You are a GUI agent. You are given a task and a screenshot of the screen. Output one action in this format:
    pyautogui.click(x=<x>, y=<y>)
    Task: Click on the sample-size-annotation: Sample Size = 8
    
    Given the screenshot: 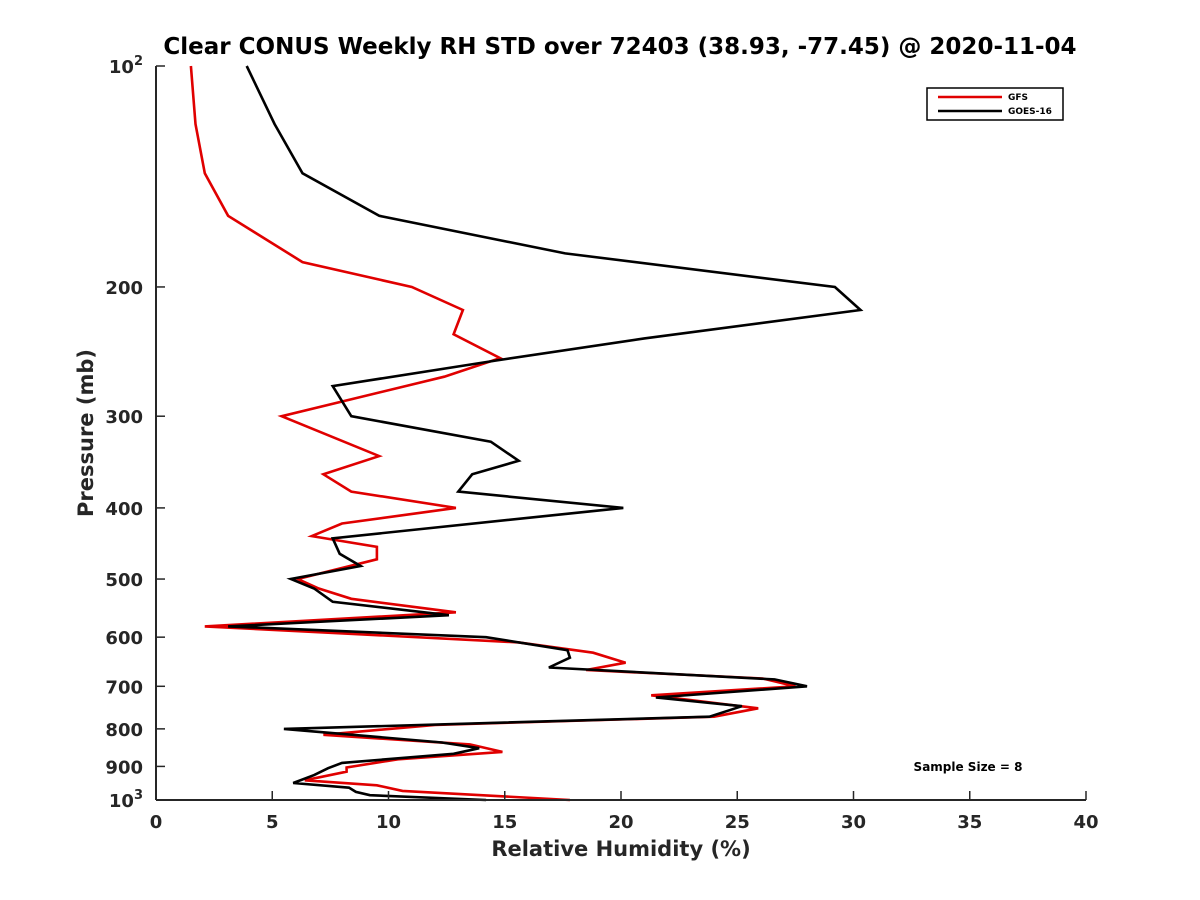 What is the action you would take?
    pyautogui.click(x=968, y=767)
    